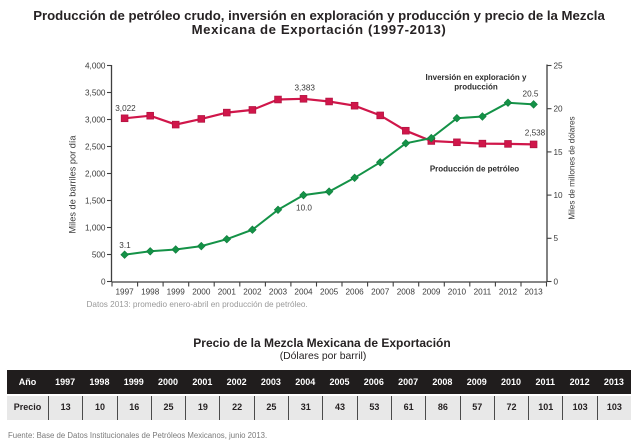 This screenshot has height=443, width=638. I want to click on svg-text: 25, so click(559, 65).